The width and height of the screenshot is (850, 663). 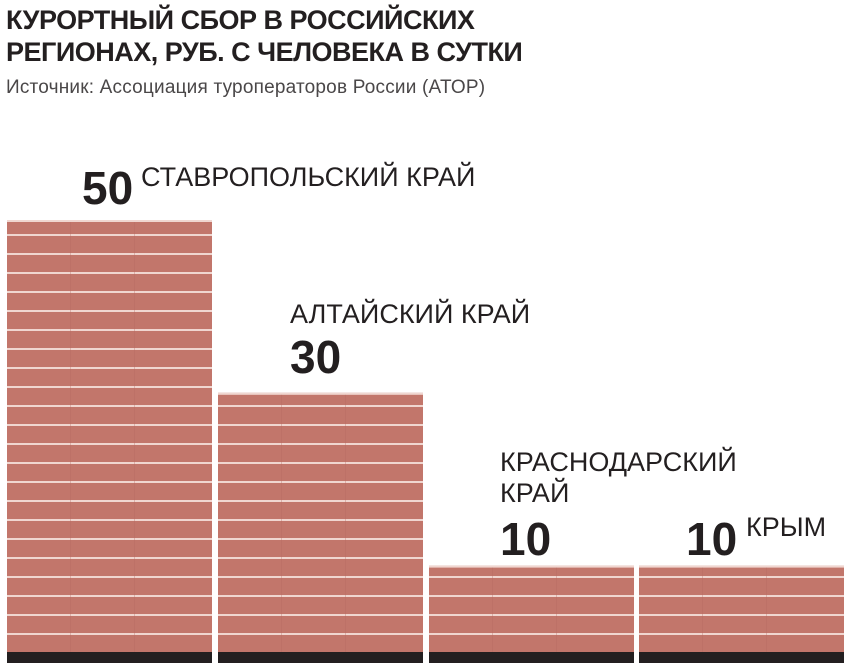 I want to click on value-label-4: 10, so click(x=711, y=539).